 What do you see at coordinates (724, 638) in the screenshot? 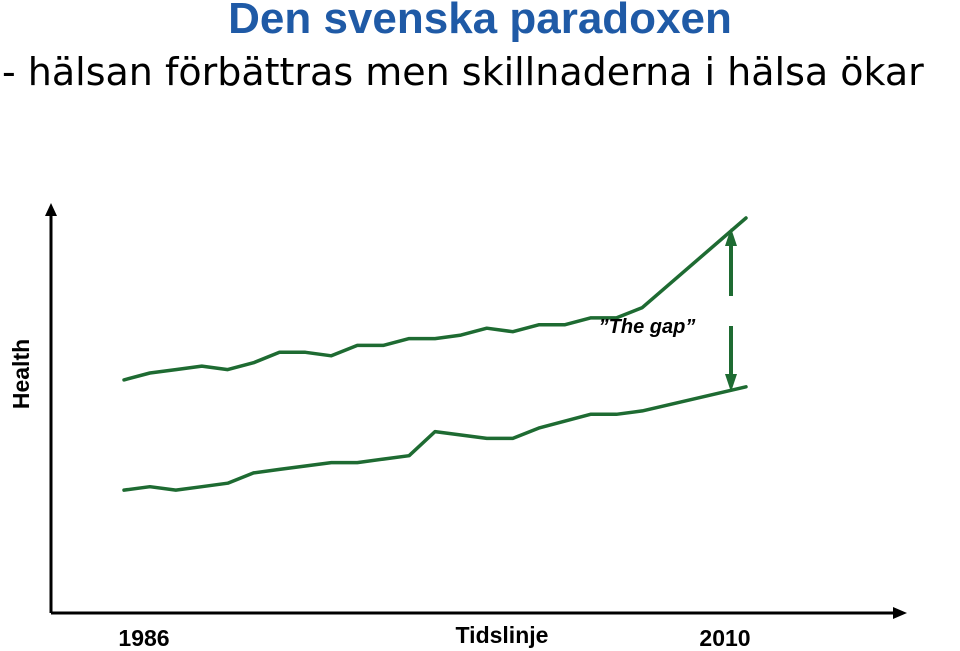
I see `x-tick-label-end: 2010` at bounding box center [724, 638].